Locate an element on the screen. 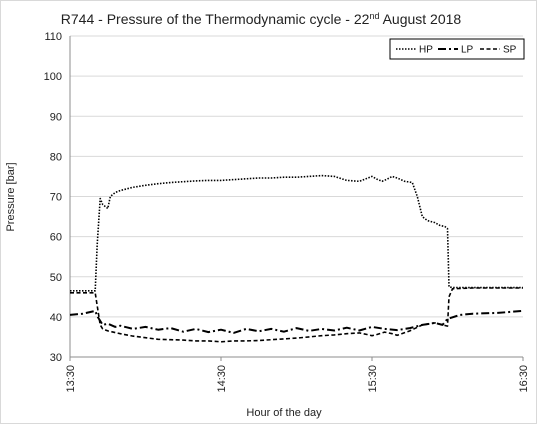 This screenshot has height=426, width=538. y-tick-label-3: 60 is located at coordinates (56, 238).